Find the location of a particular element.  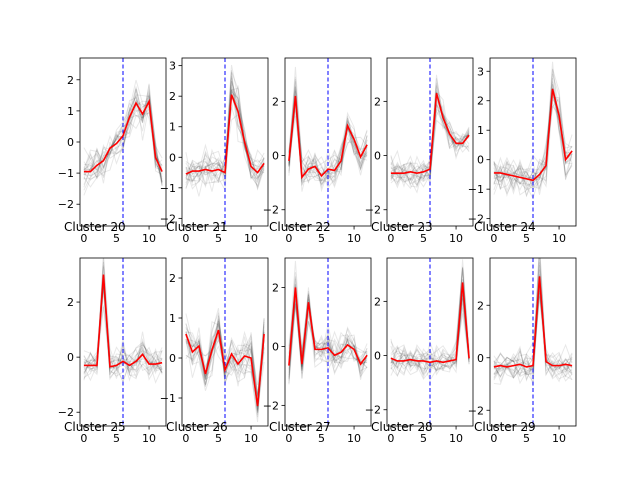

cluster-label: Cluster 29 is located at coordinates (505, 427).